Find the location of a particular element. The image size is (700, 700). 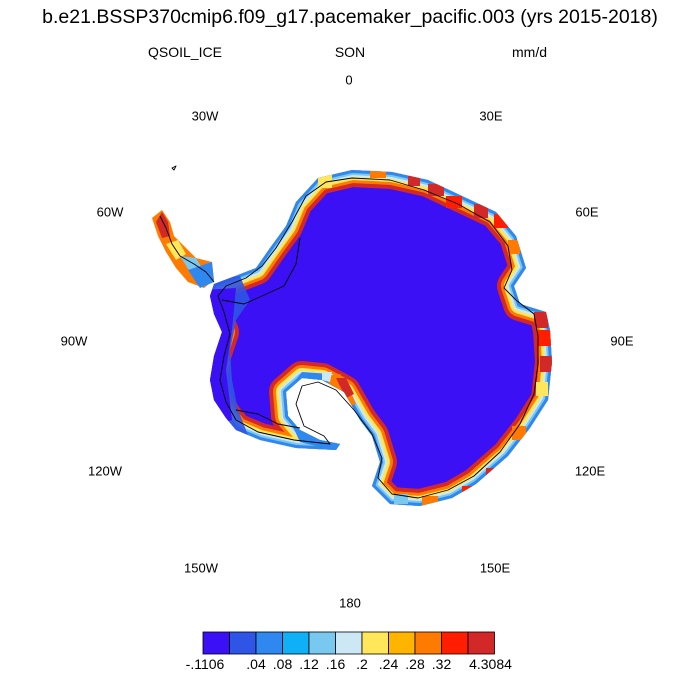

colorbar-tick-label: .08 is located at coordinates (282, 664).